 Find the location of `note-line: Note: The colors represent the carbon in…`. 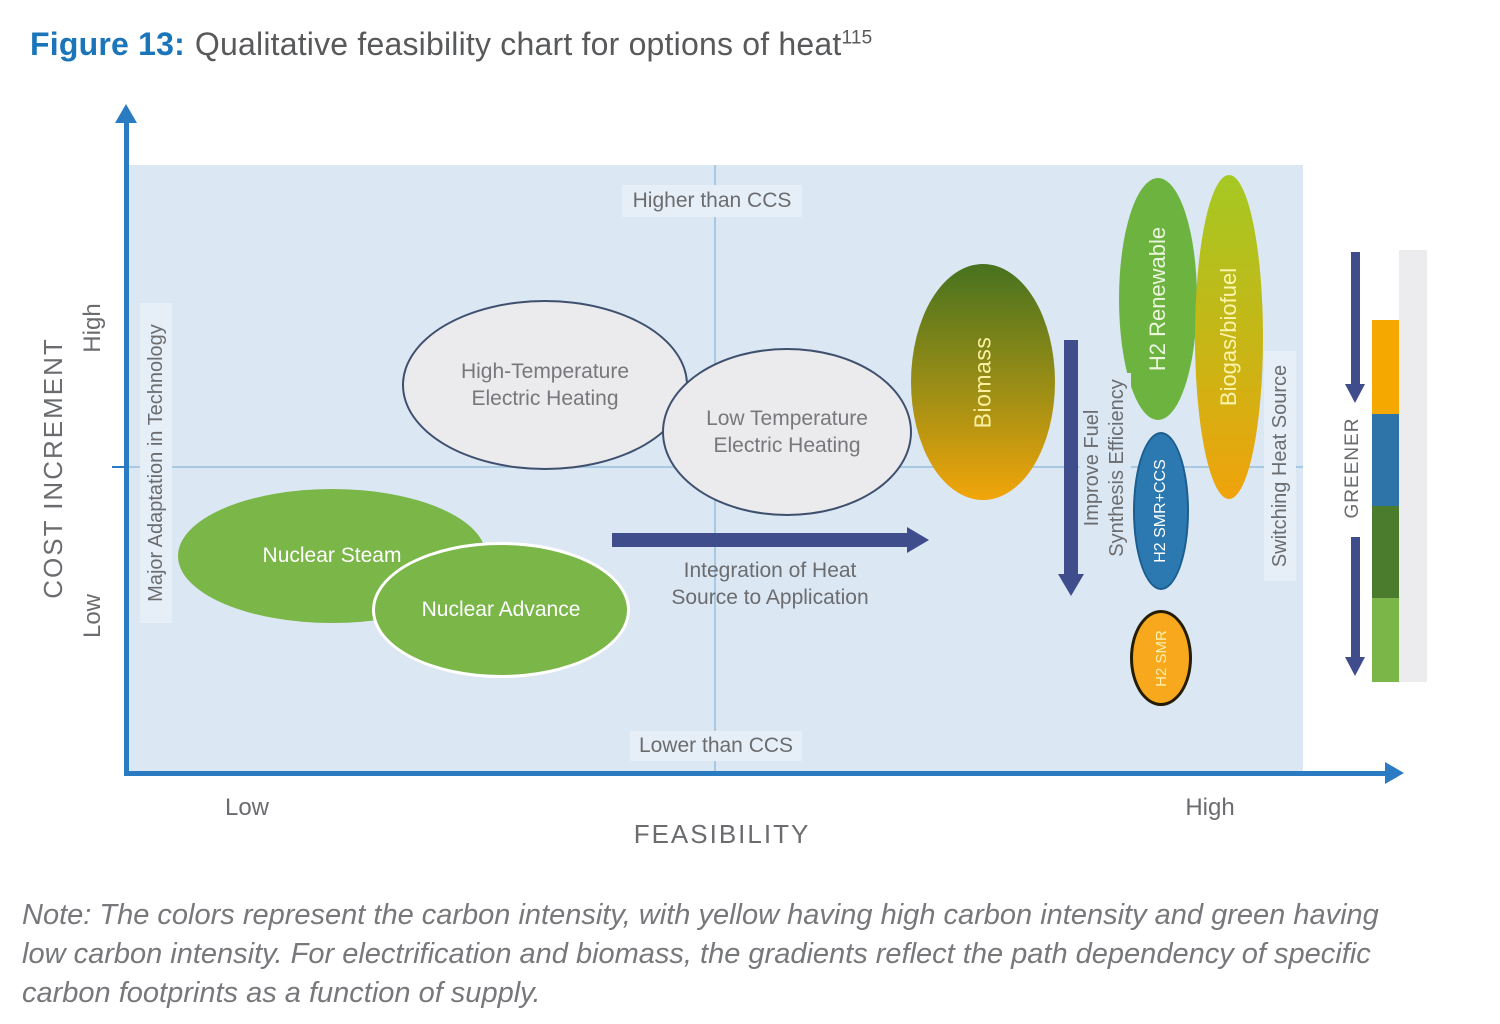

note-line: Note: The colors represent the carbon in… is located at coordinates (700, 915).